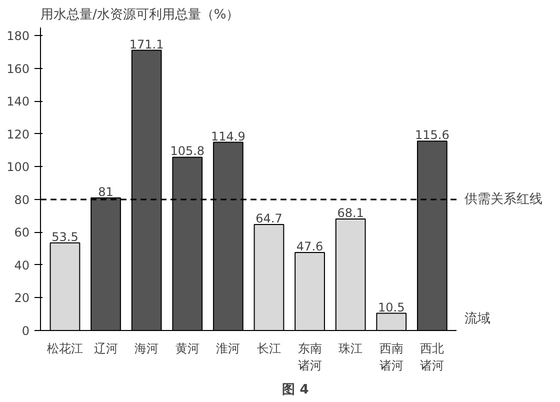 The height and width of the screenshot is (402, 560). What do you see at coordinates (187, 151) in the screenshot?
I see `data-label: 105.8` at bounding box center [187, 151].